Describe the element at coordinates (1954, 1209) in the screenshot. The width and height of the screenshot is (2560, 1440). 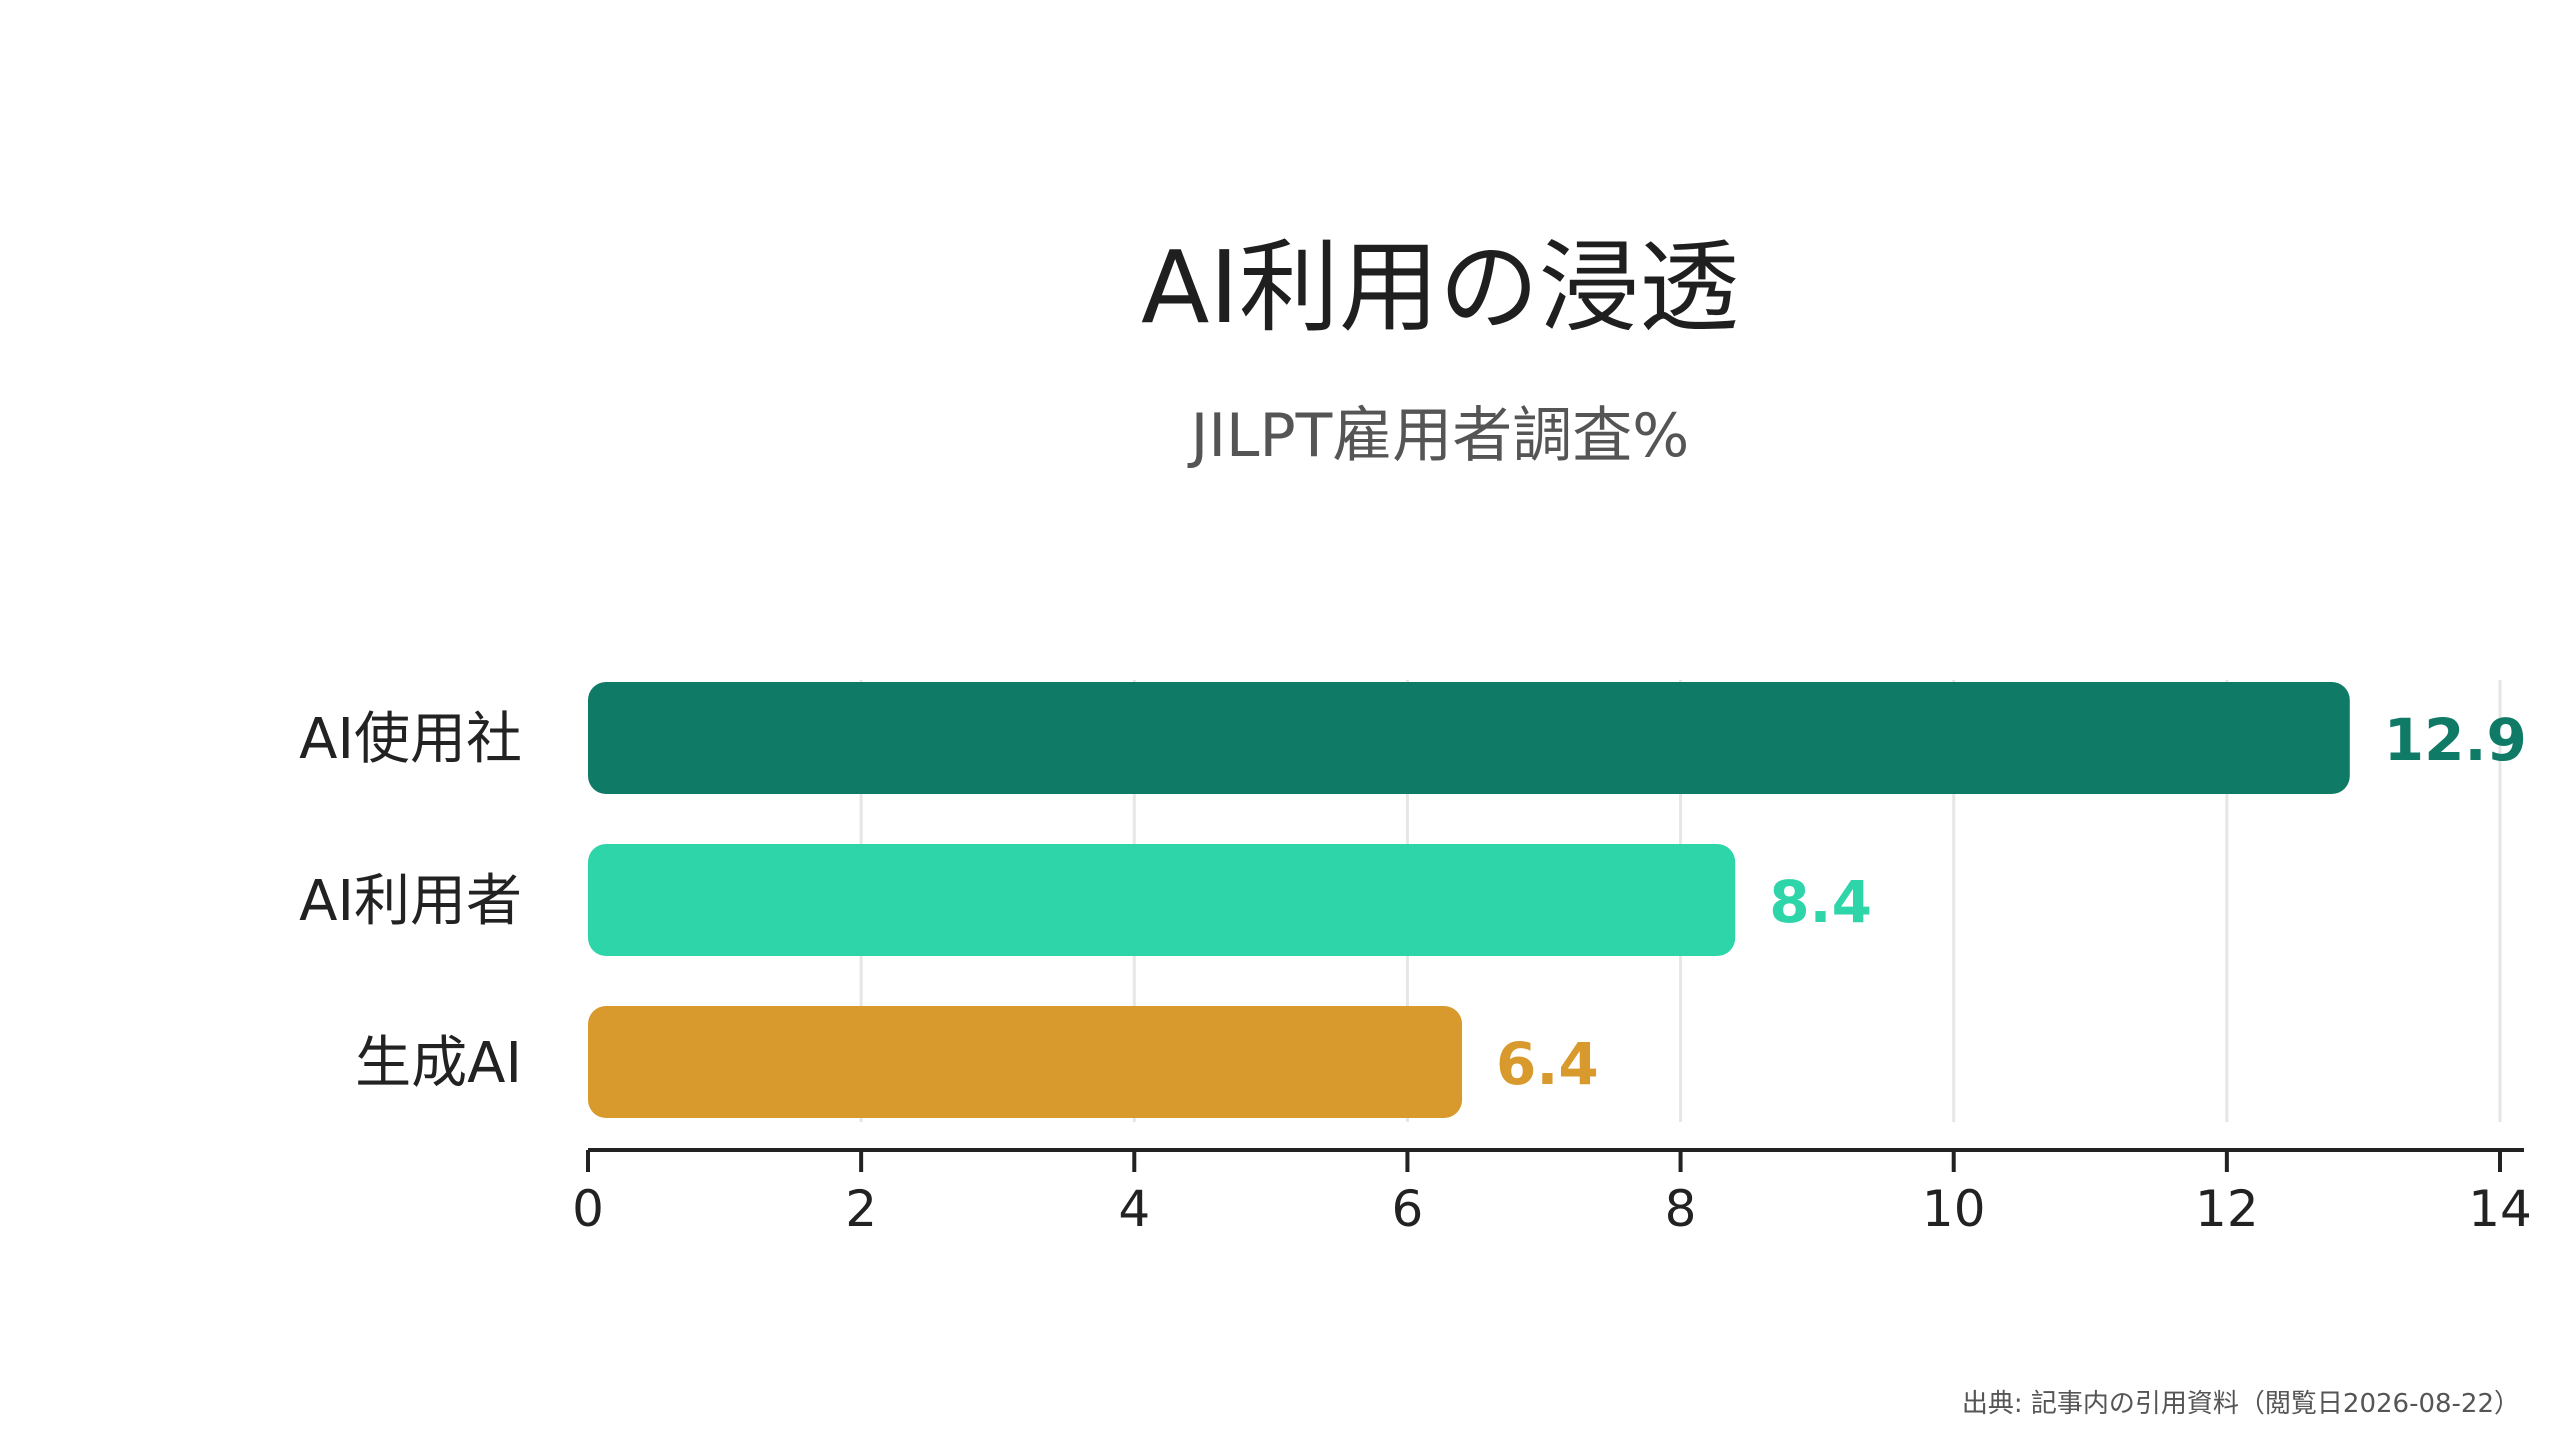
I see `x-tick-label-10: 10` at that location.